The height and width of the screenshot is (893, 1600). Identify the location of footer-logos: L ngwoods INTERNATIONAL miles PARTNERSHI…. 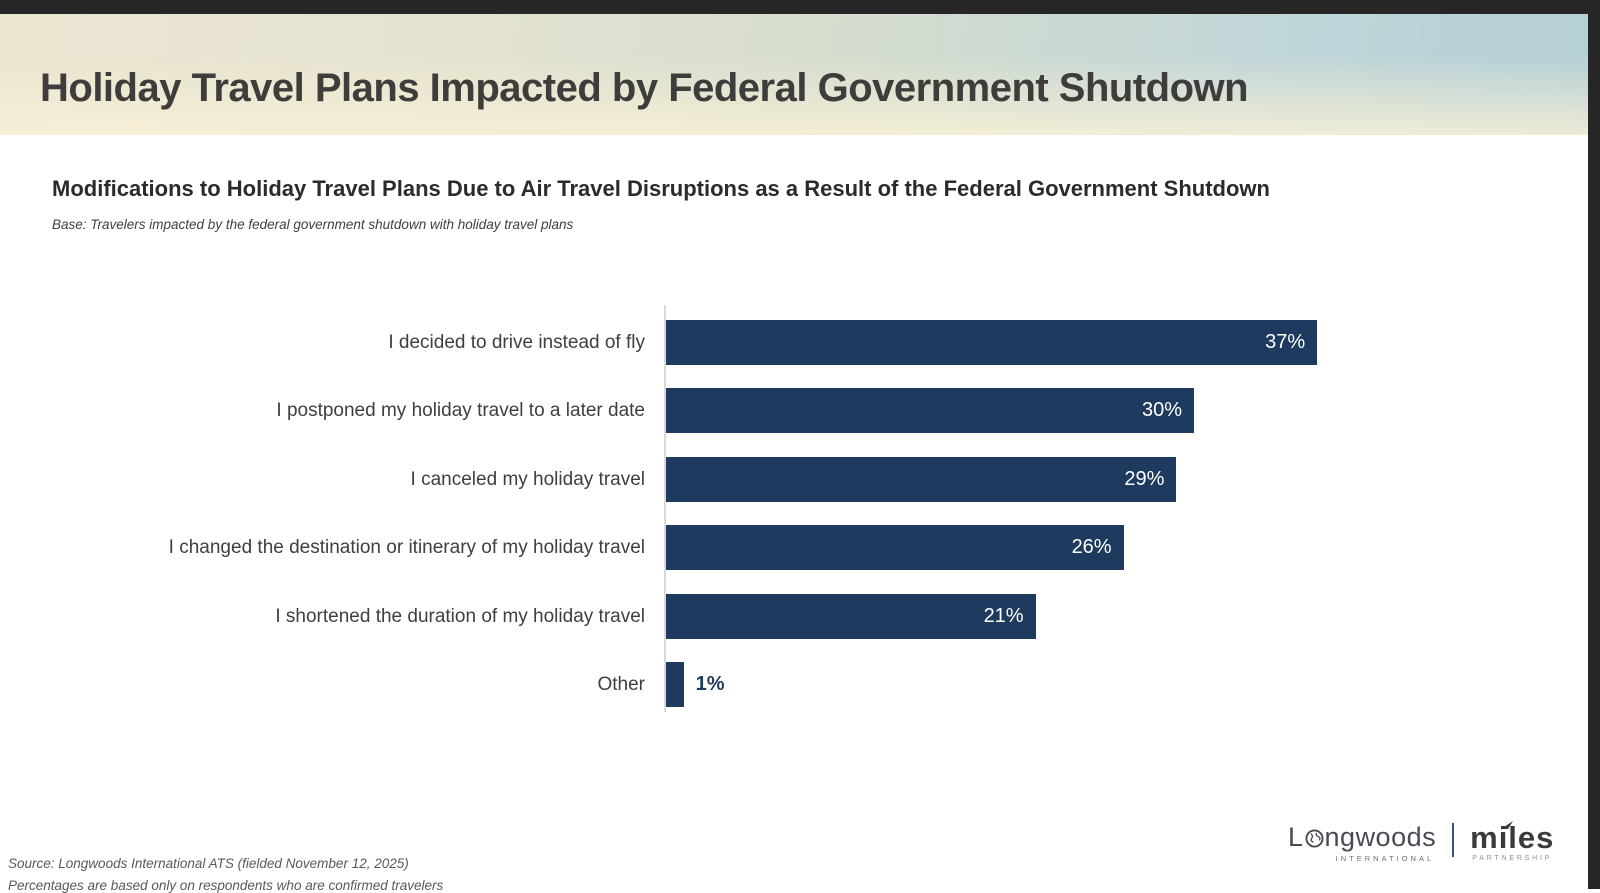
(1421, 841).